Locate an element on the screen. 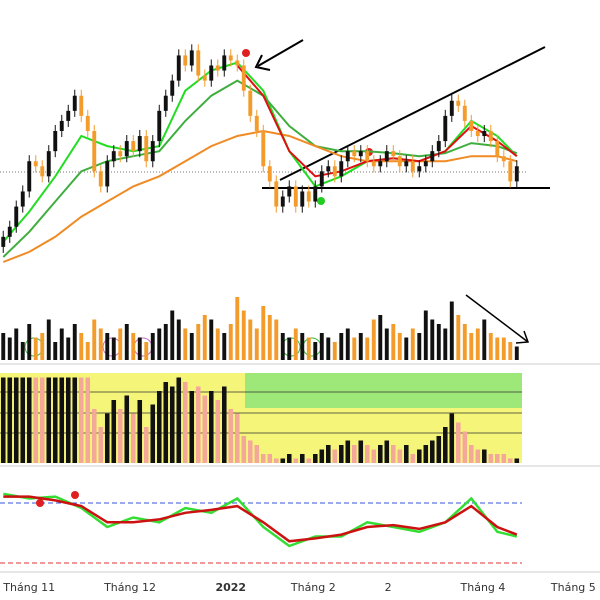  arrow is located at coordinates (280, 53).